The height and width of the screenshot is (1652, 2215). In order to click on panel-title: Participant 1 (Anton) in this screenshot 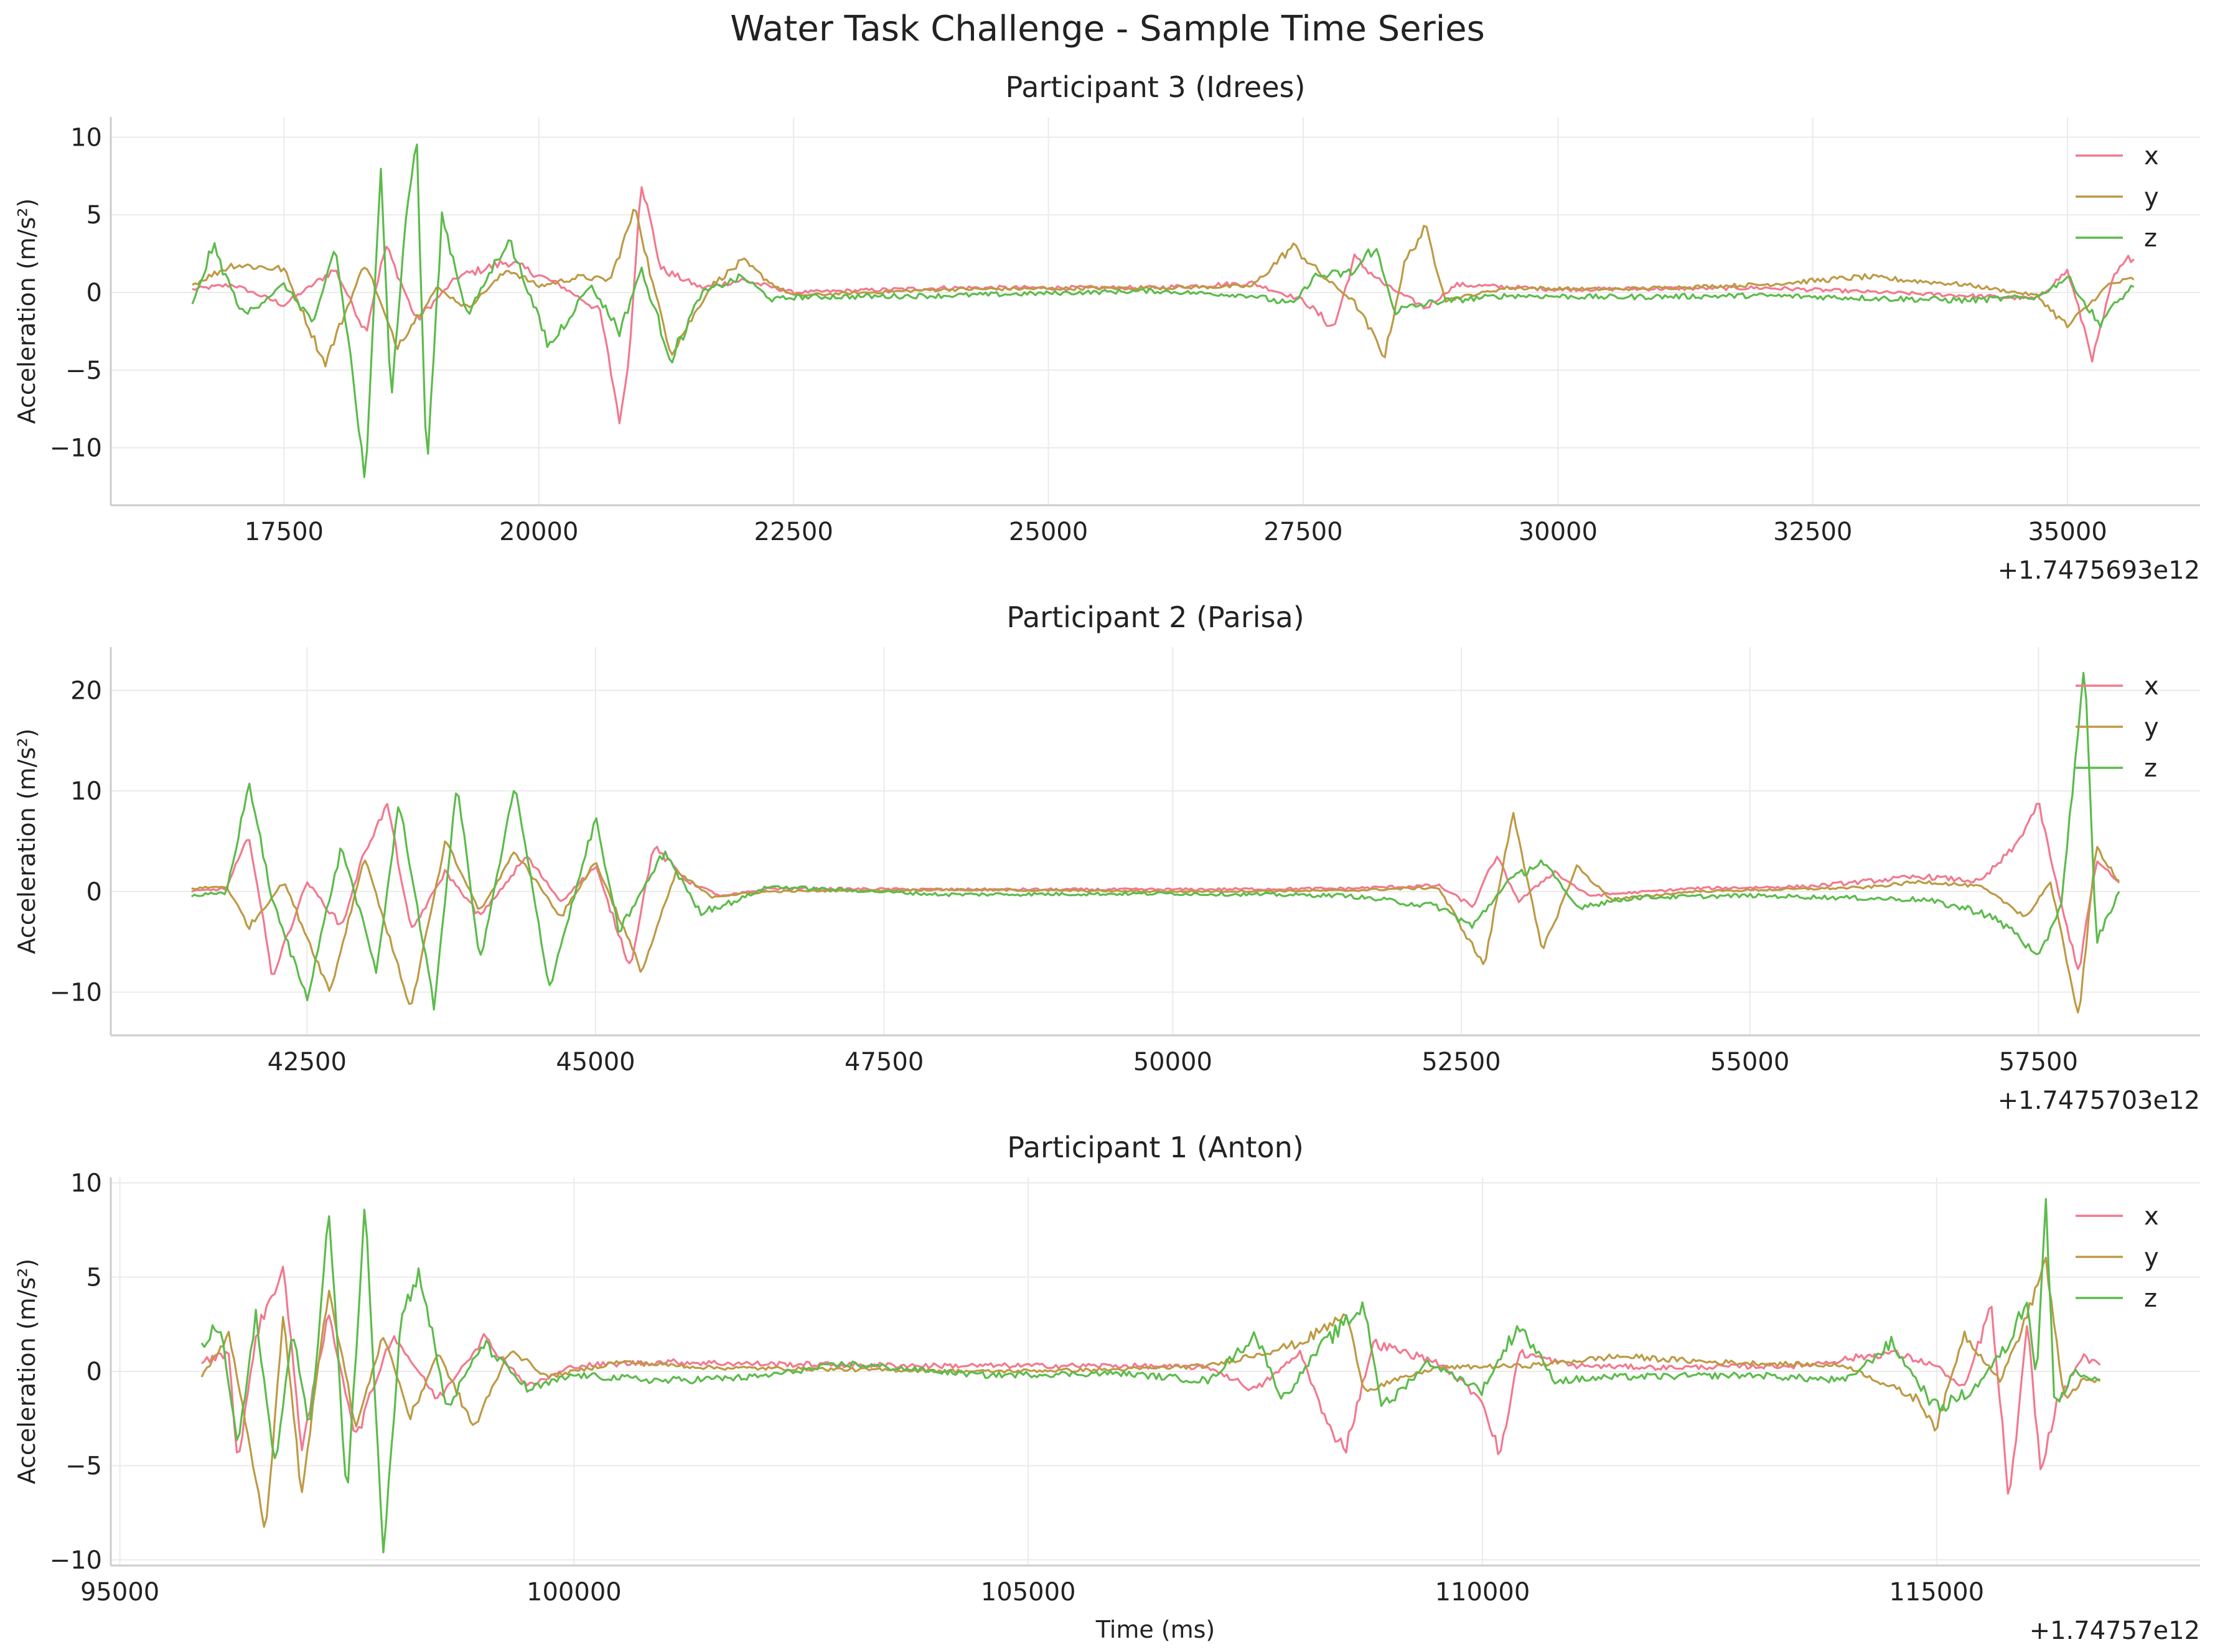, I will do `click(1155, 1147)`.